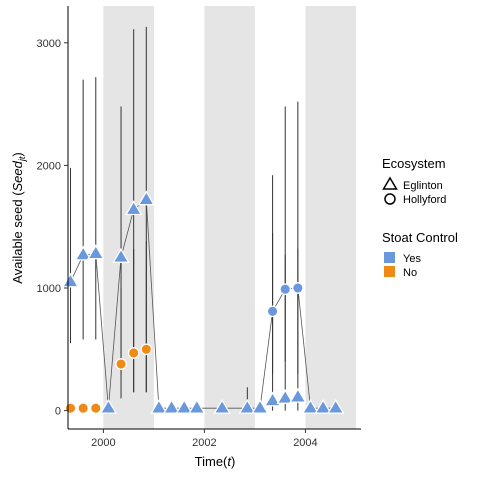  I want to click on y-axis-title-italic: Seed, so click(17, 175).